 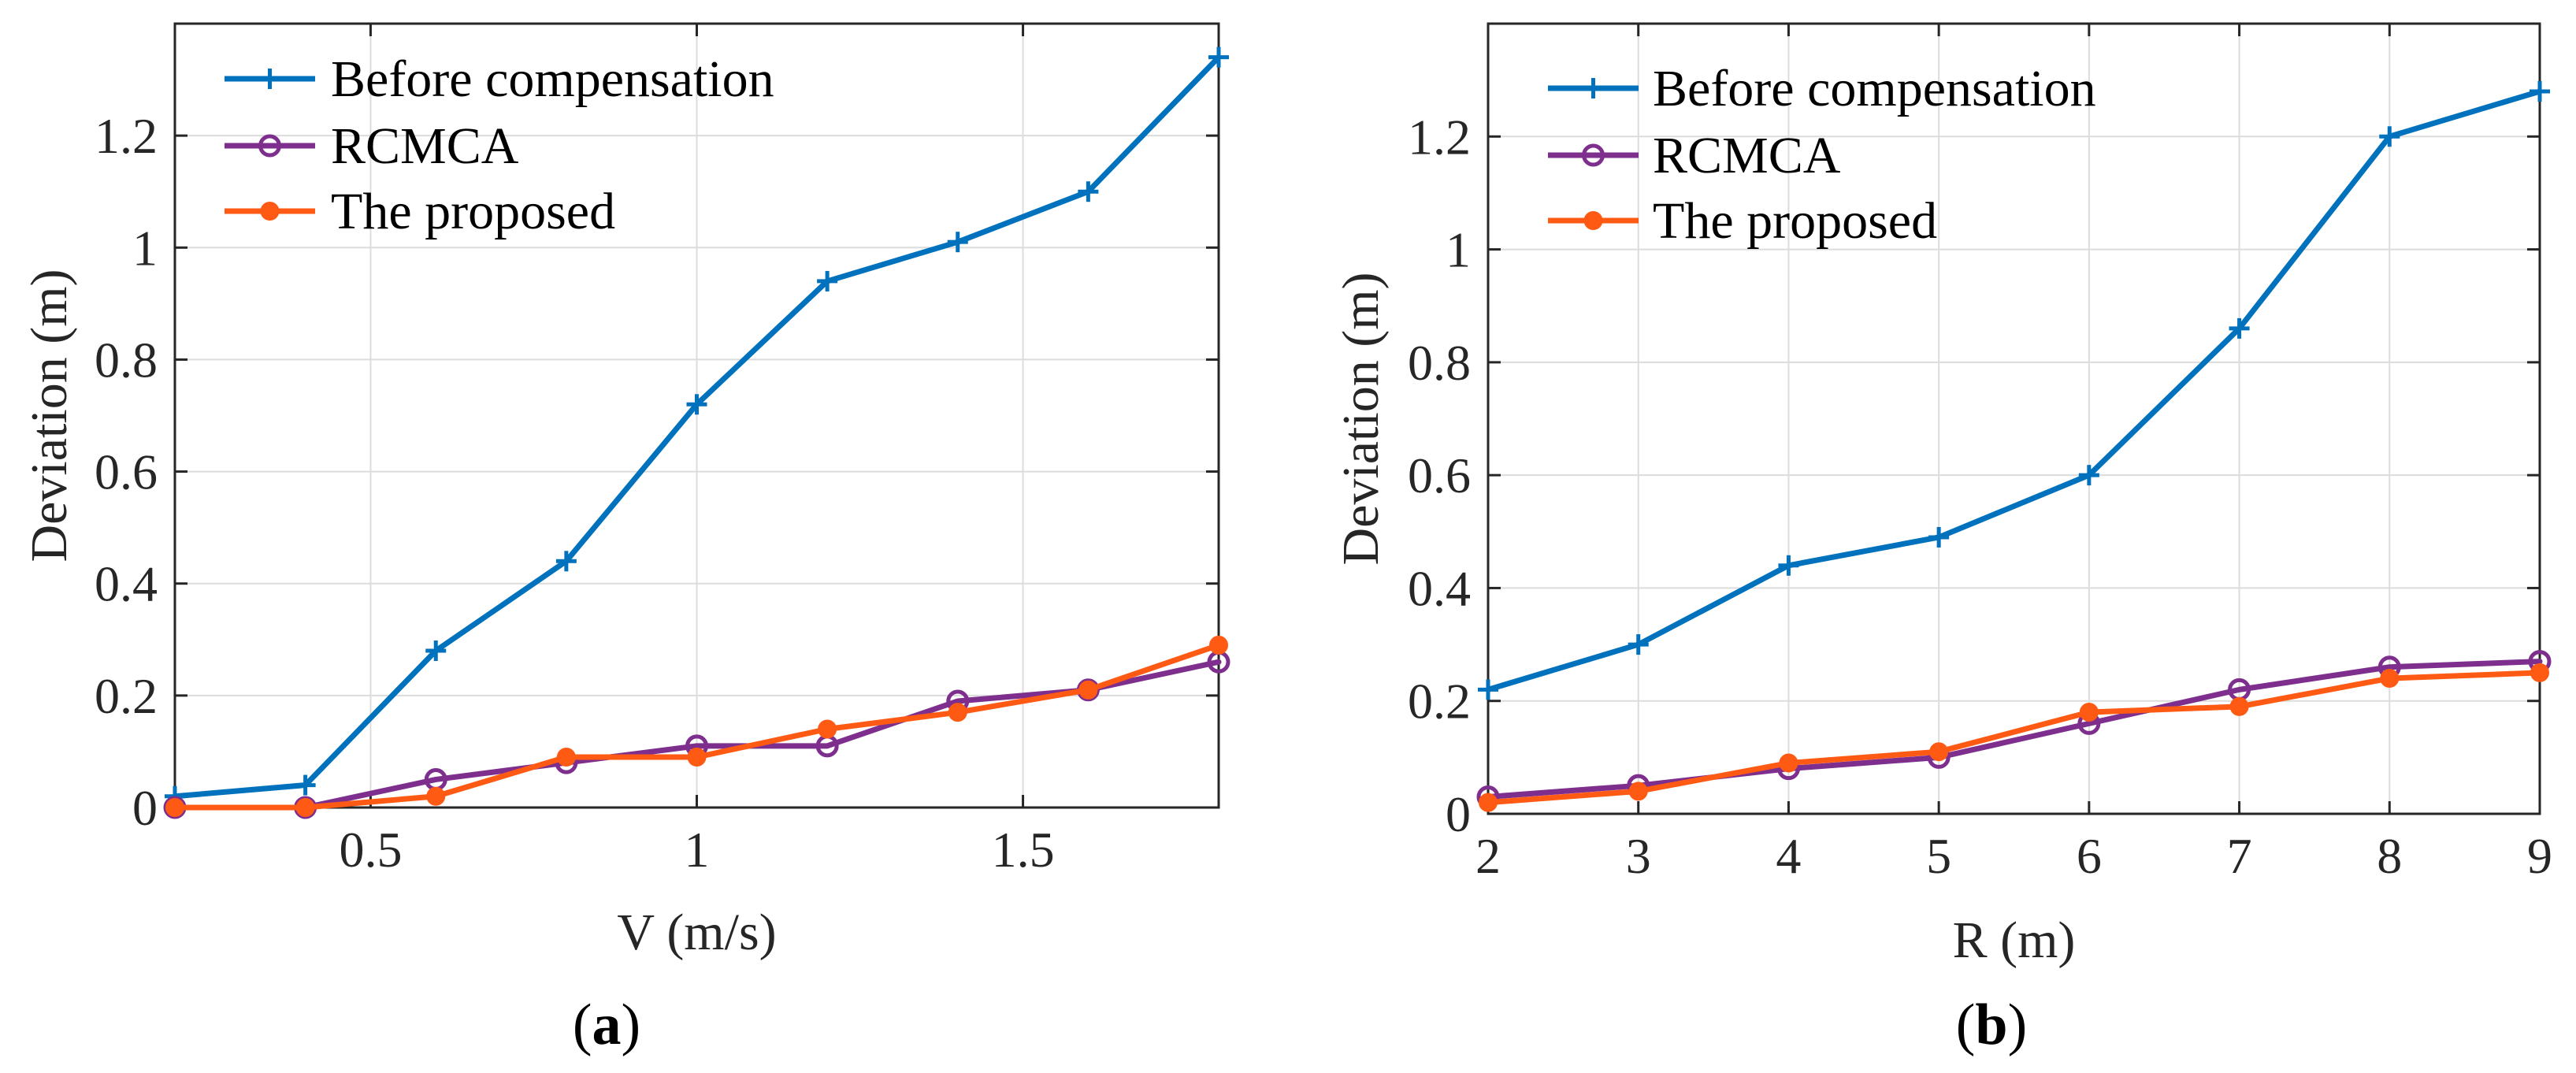 What do you see at coordinates (1938, 856) in the screenshot?
I see `x-tick-label: 5` at bounding box center [1938, 856].